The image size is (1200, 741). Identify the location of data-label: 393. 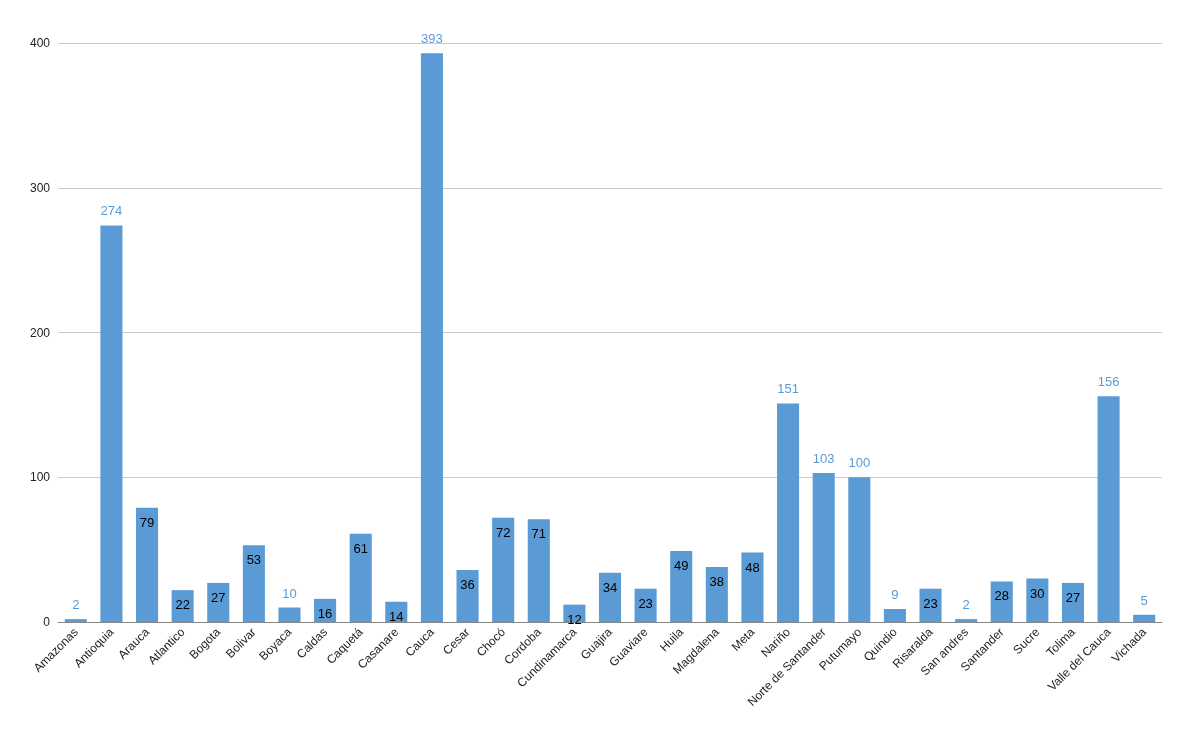
(432, 39).